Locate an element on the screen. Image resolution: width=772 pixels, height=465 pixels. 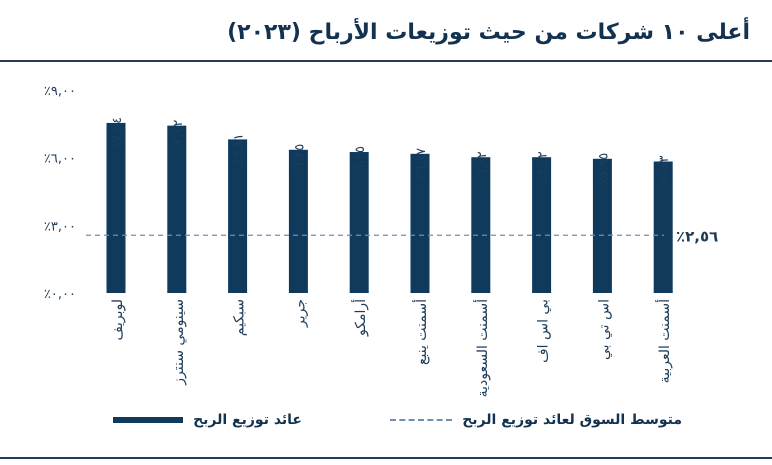
legend-bar: عائد توزيع الربح is located at coordinates (207, 420).